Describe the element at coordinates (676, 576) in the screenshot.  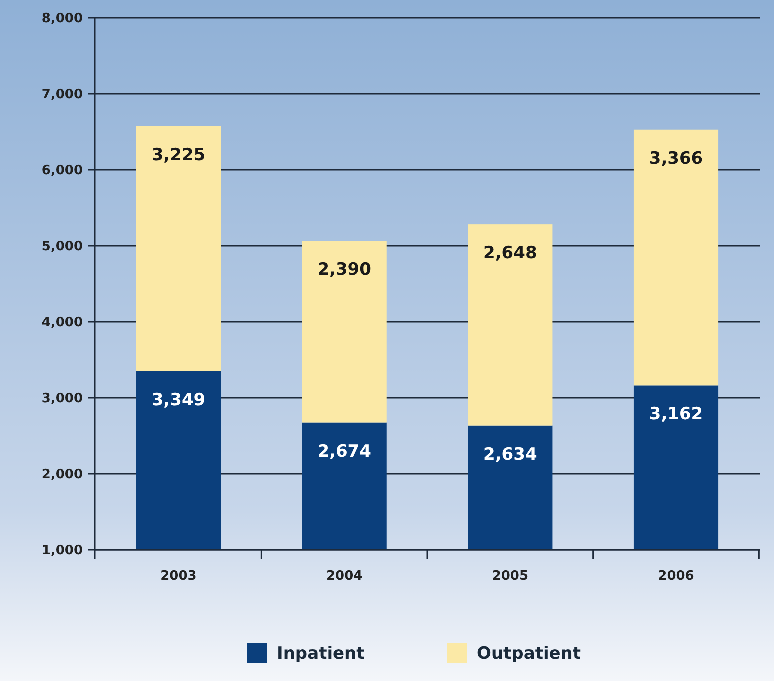
I see `x-tick-label: 2006` at that location.